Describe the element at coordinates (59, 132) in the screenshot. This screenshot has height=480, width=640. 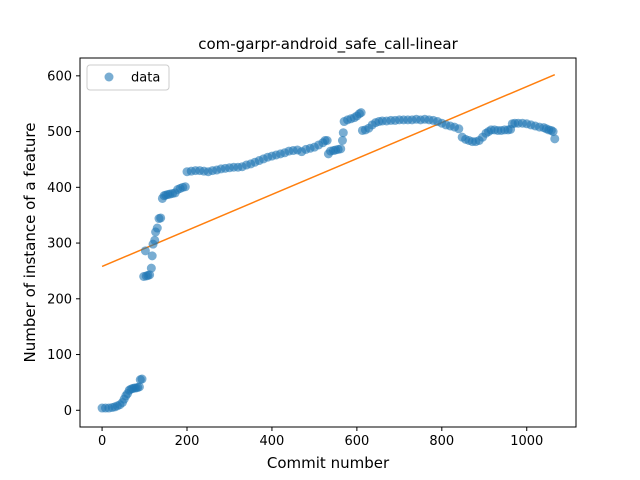
I see `y-tick-label: 500` at that location.